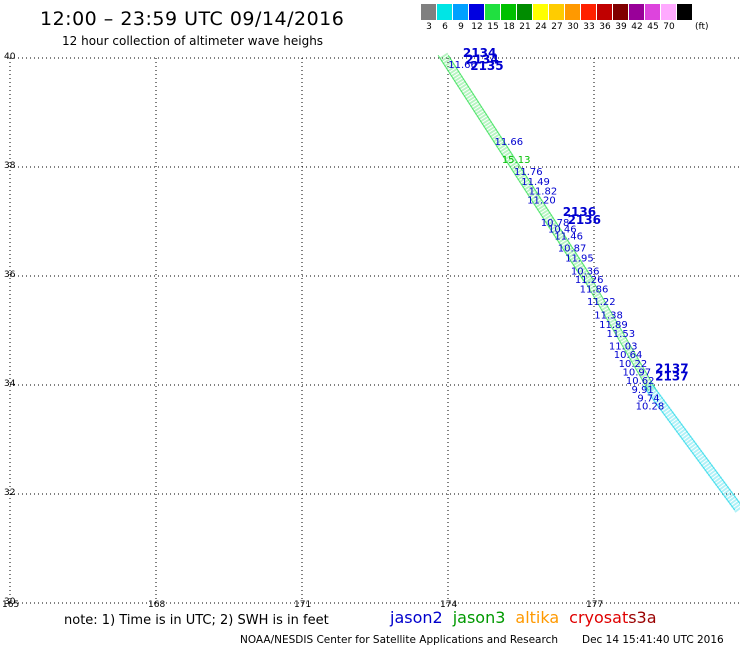  Describe the element at coordinates (10, 493) in the screenshot. I see `y-tick-label-4: 32` at that location.